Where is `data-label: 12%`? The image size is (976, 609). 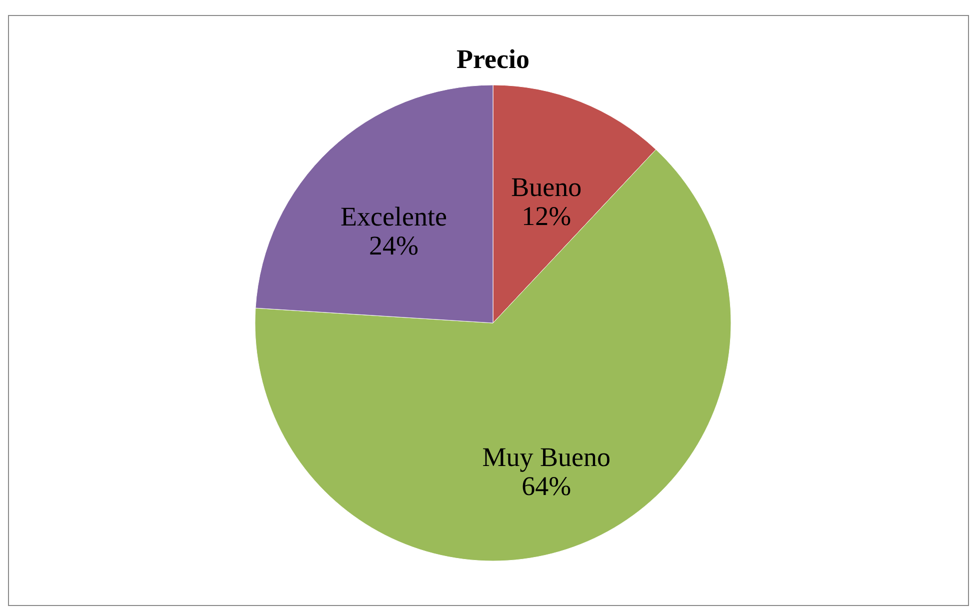
data-label: 12% is located at coordinates (547, 216).